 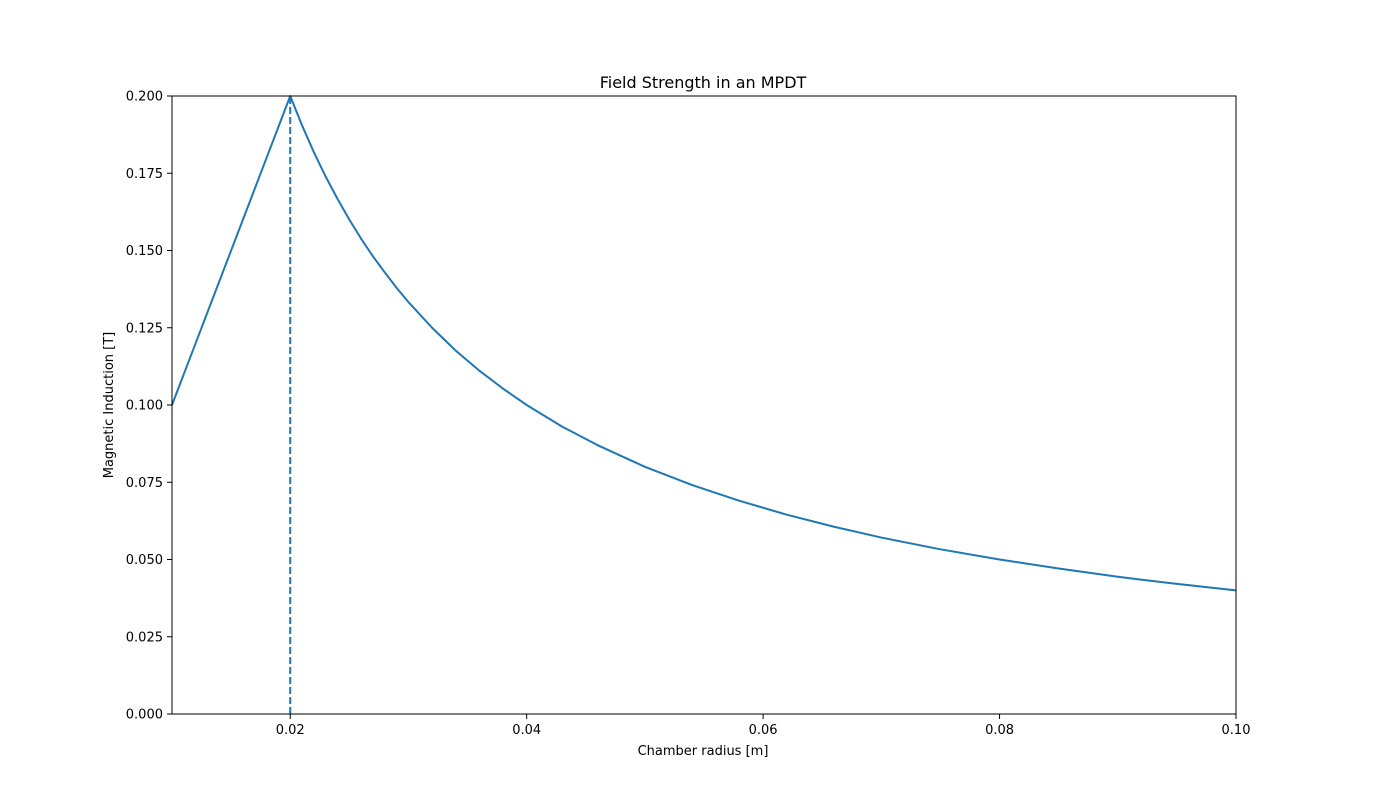 I want to click on x-tick-label: 0.04, so click(x=526, y=730).